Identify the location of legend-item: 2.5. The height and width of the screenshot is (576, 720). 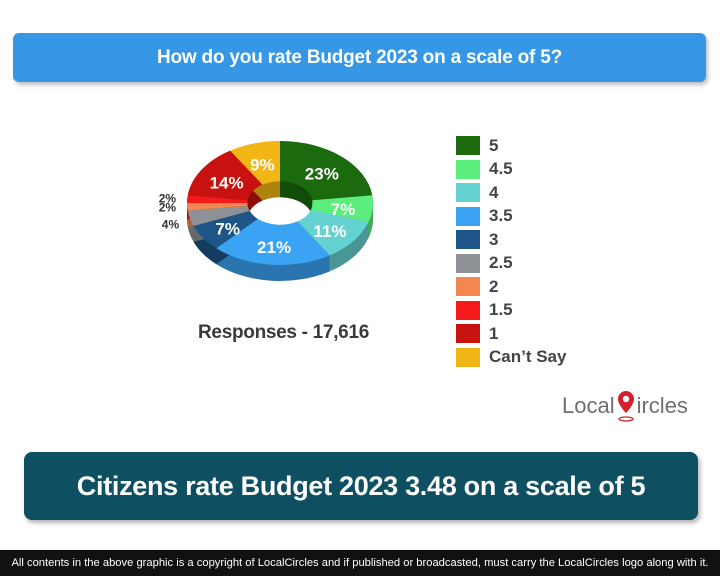
(511, 264).